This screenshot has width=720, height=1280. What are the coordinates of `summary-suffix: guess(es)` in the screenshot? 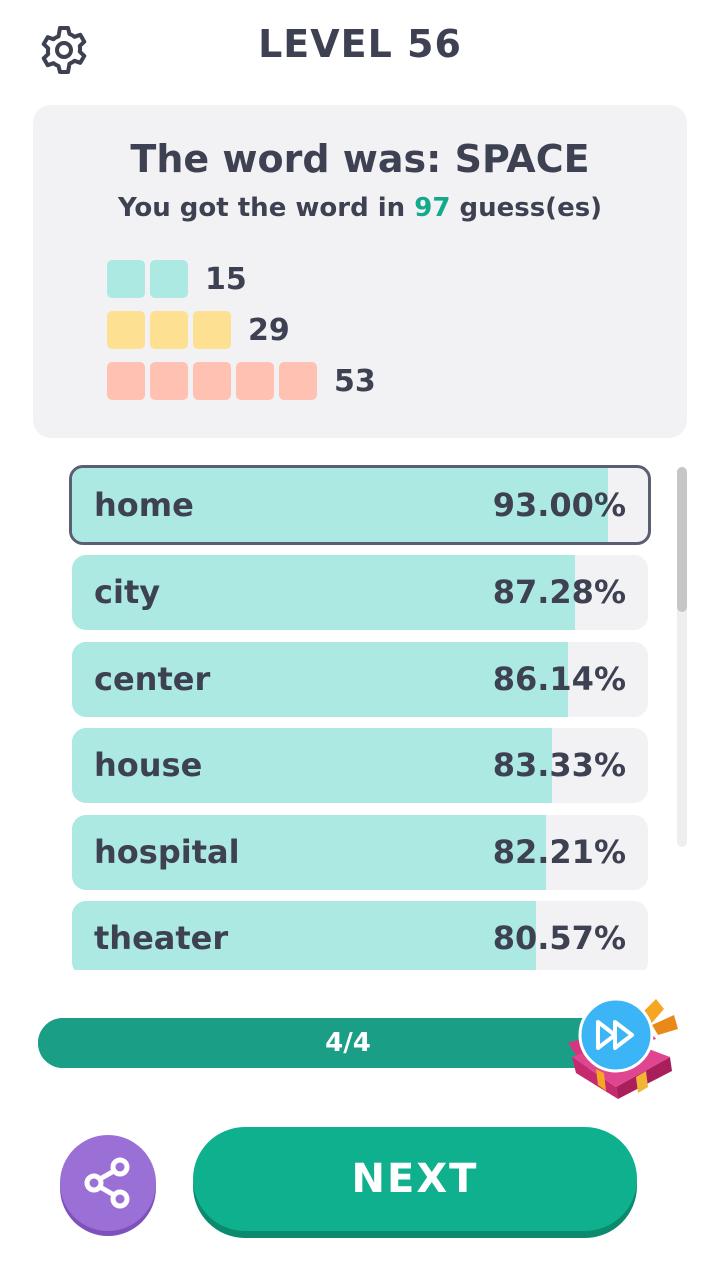 It's located at (526, 208).